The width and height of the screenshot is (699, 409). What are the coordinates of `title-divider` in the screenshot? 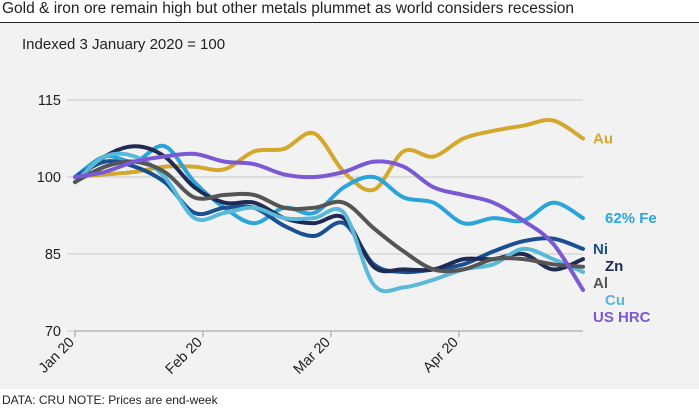 It's located at (349, 22).